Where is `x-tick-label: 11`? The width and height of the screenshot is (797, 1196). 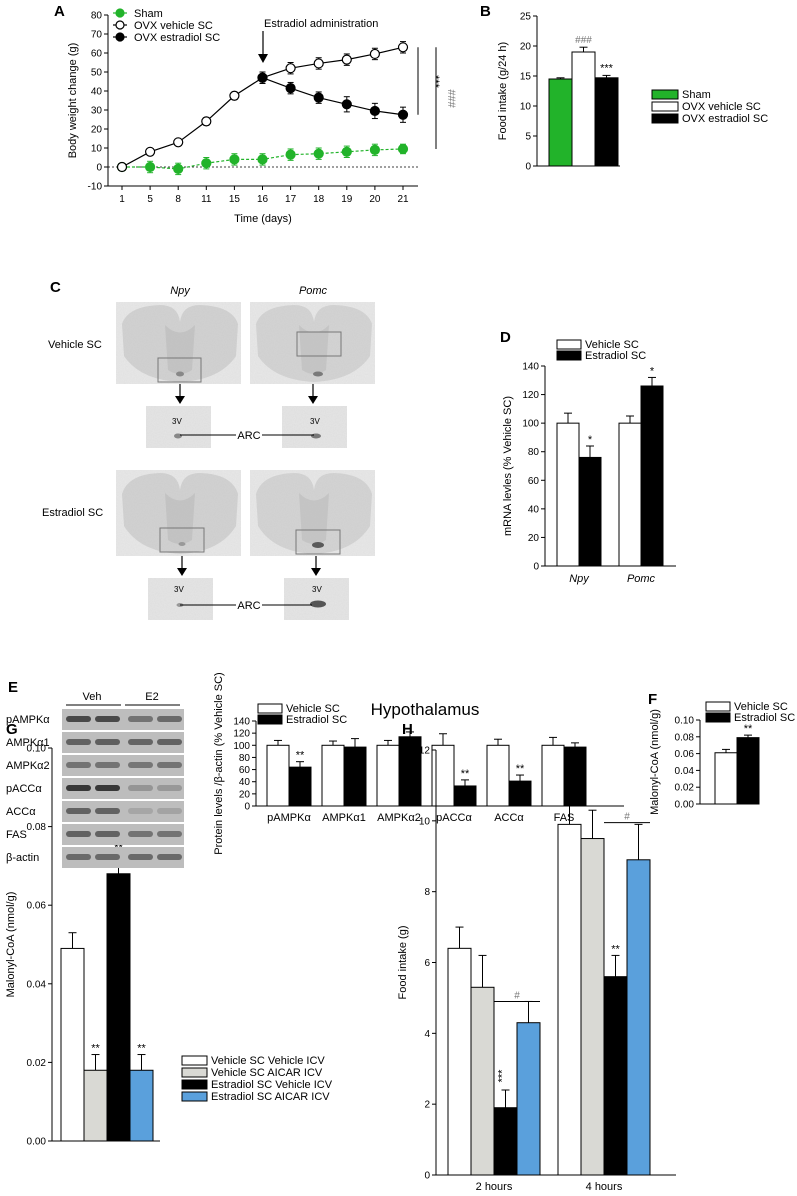
x-tick-label: 11 is located at coordinates (206, 199).